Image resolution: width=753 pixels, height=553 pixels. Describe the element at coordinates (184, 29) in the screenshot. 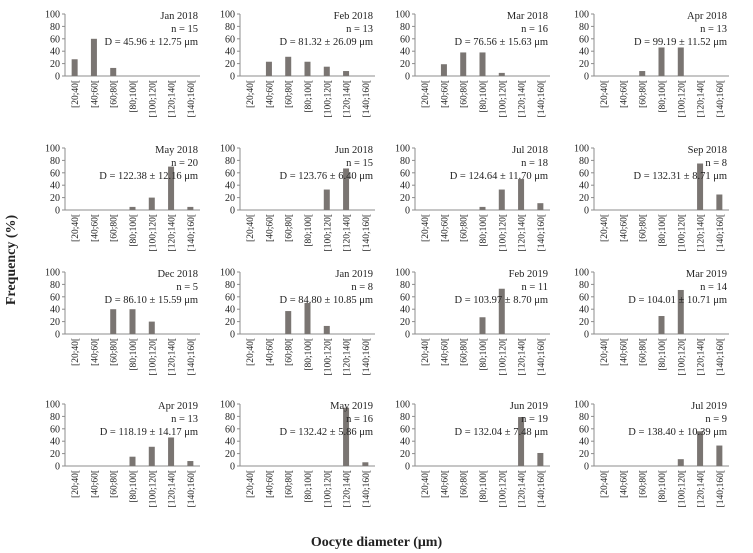

I see `sample-size: n = 15` at that location.